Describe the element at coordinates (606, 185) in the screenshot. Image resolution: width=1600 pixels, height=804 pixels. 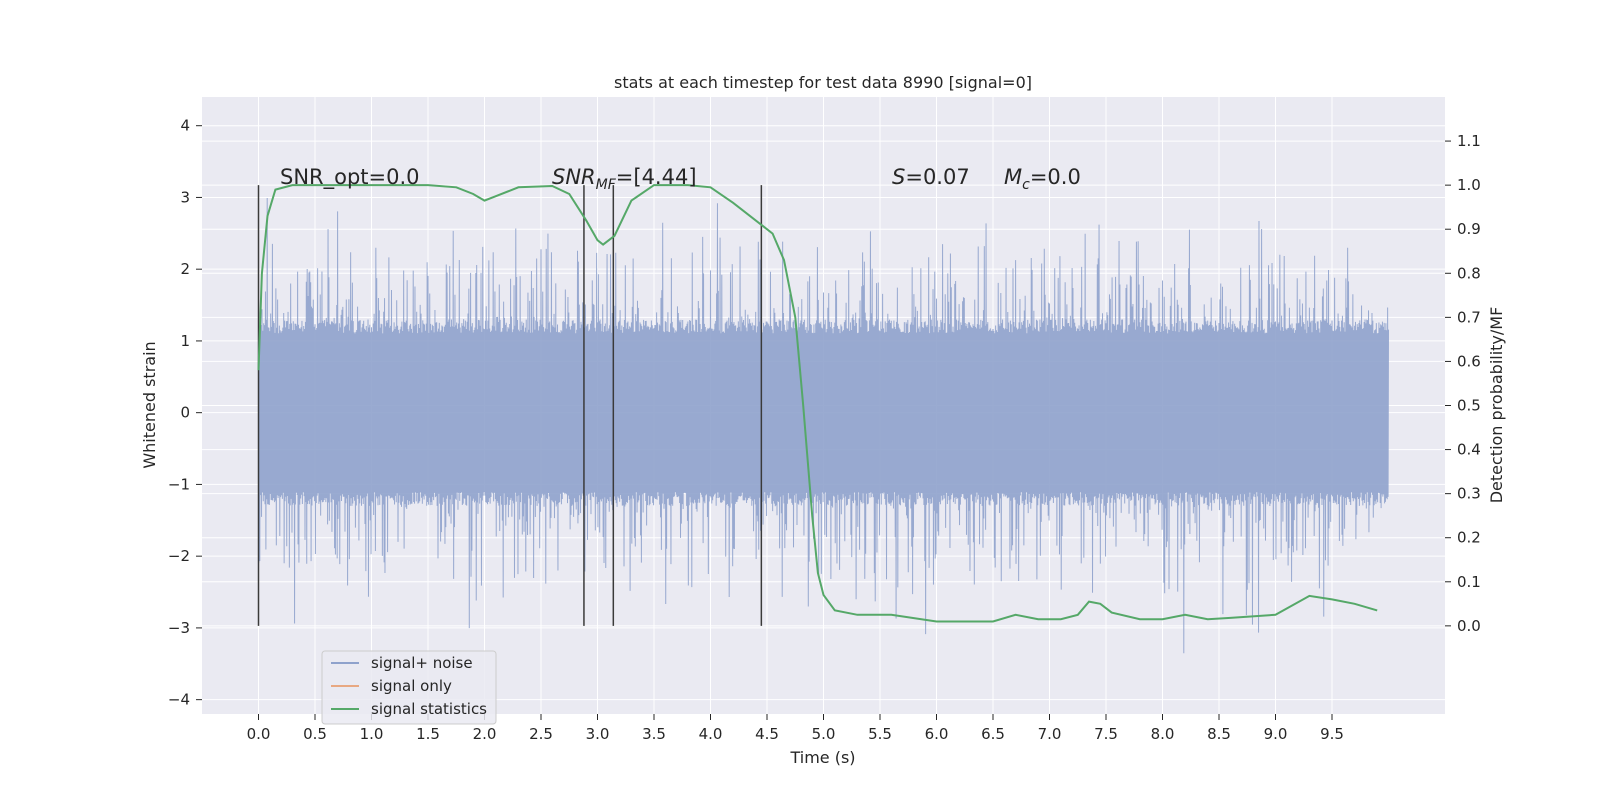
I see `annotation-snr-mf-sub: MF` at that location.